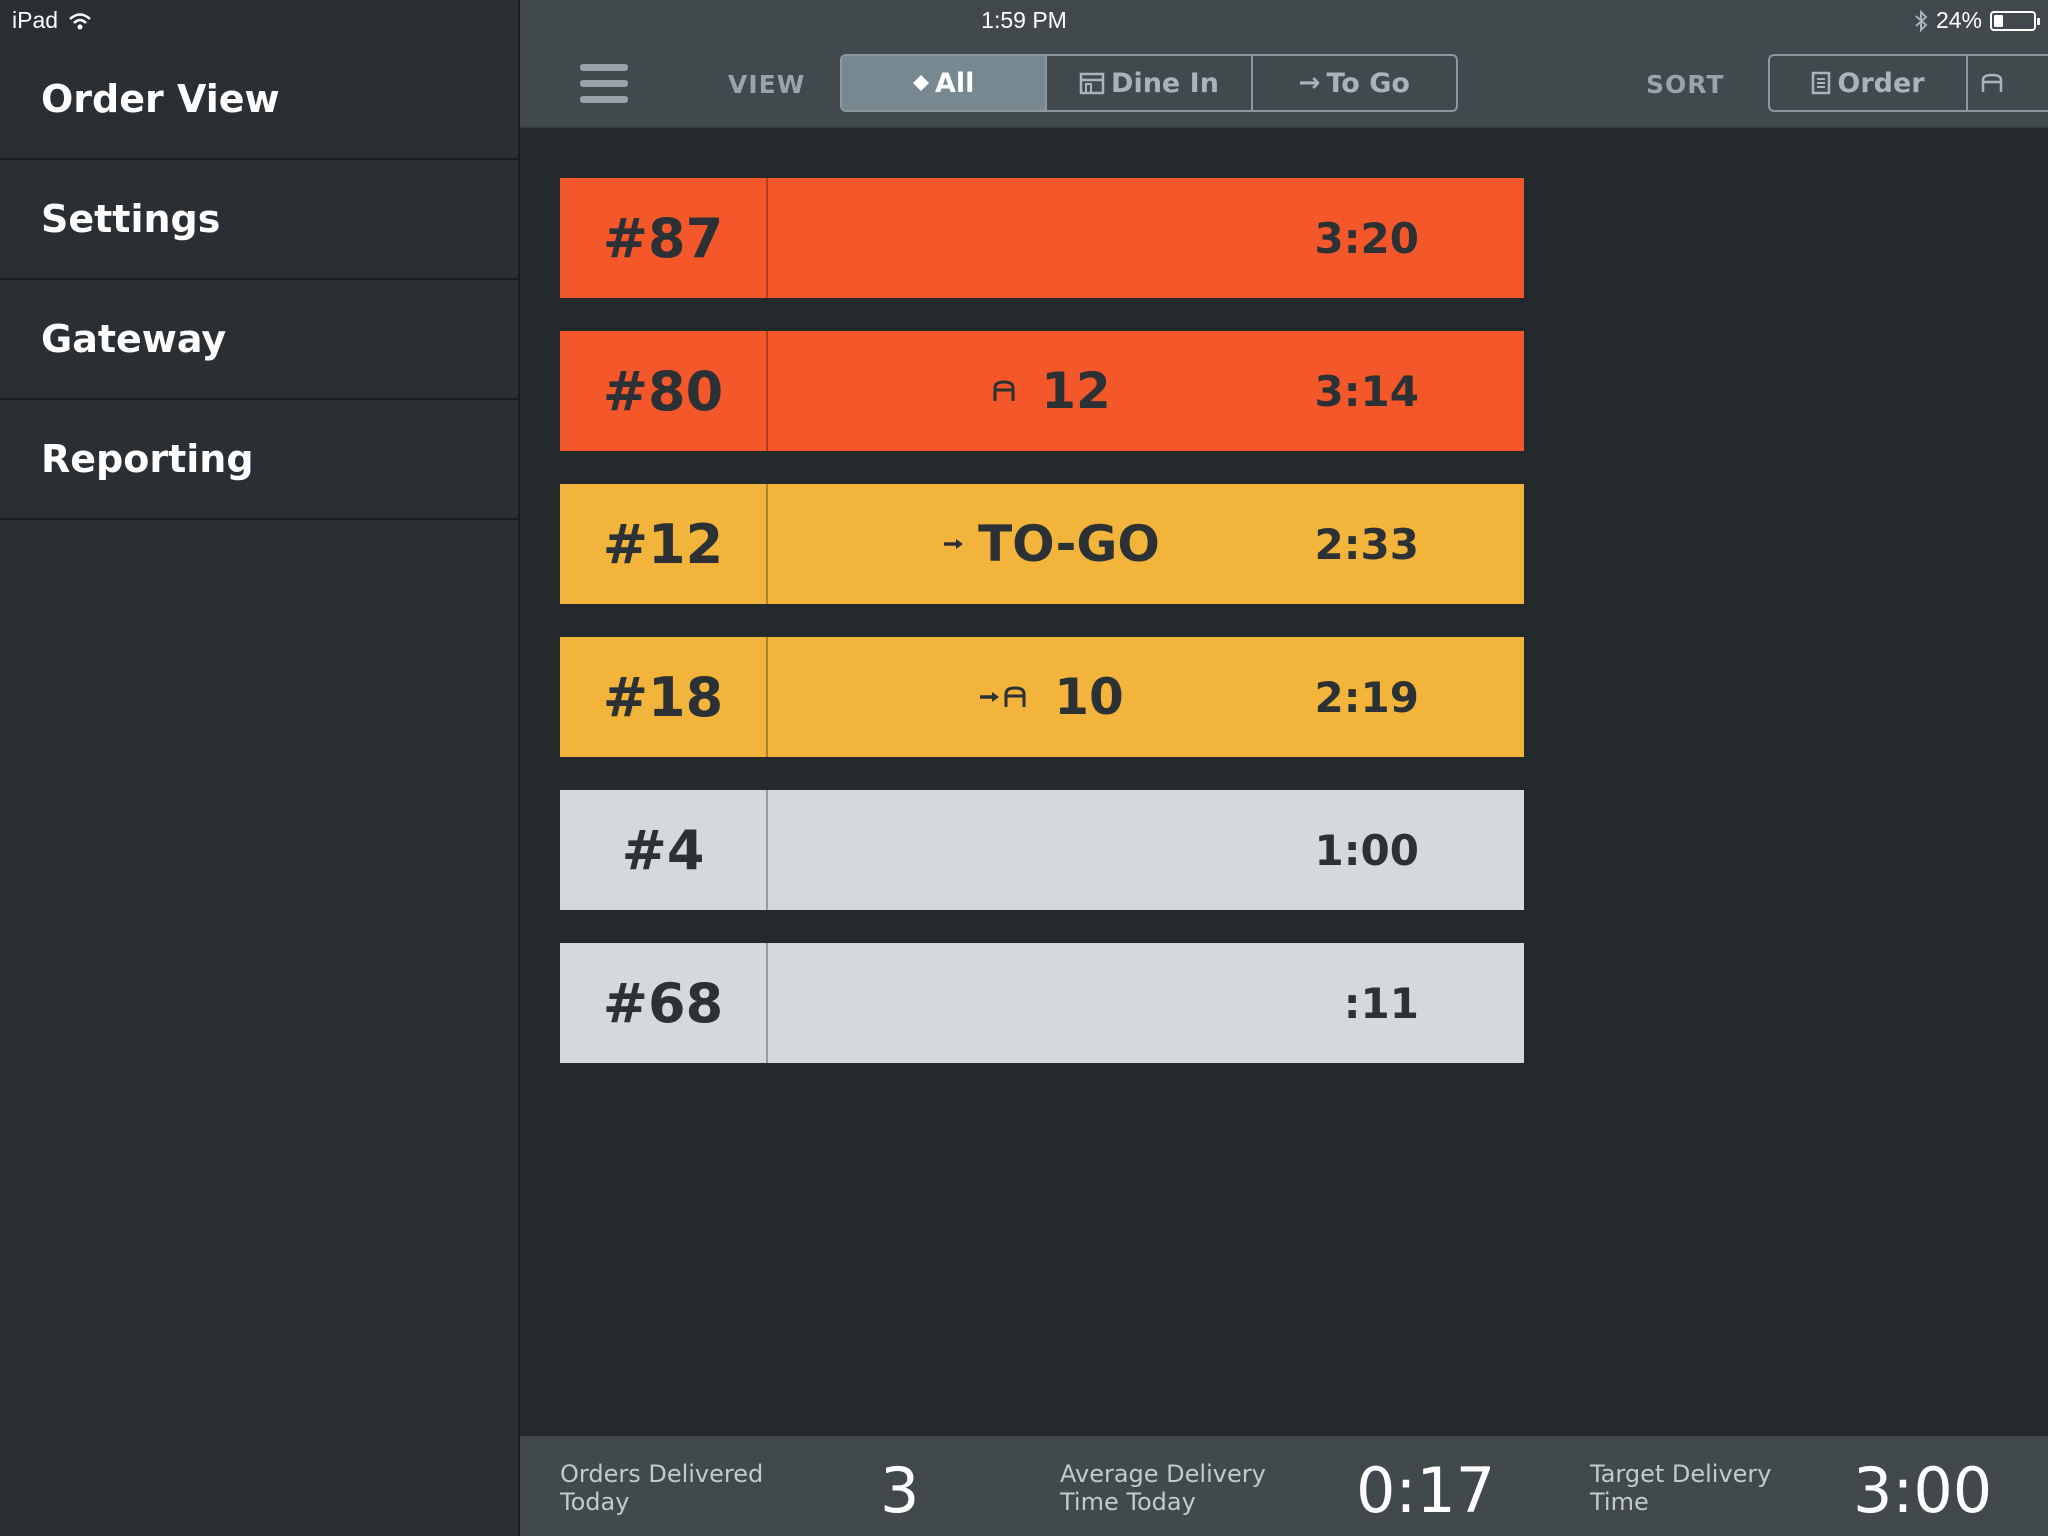  I want to click on top-toolbar: VIEW All Dine In → To Go SORT Order, so click(1284, 64).